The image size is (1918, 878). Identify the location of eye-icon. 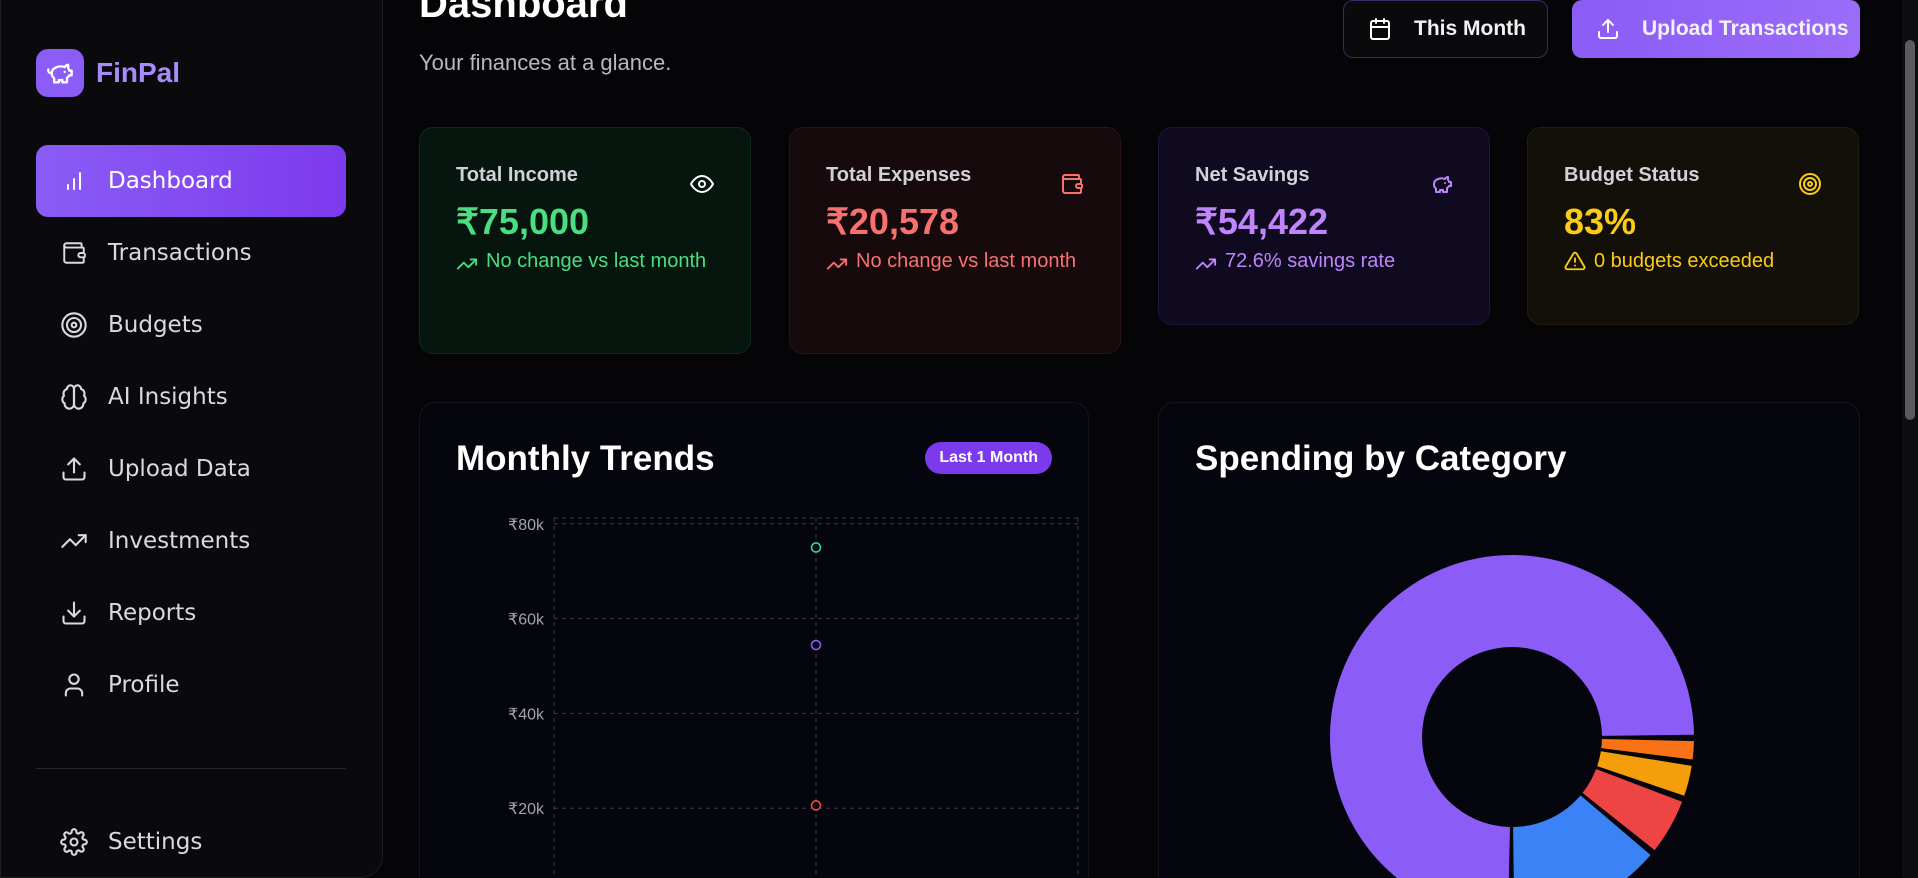
(702, 186).